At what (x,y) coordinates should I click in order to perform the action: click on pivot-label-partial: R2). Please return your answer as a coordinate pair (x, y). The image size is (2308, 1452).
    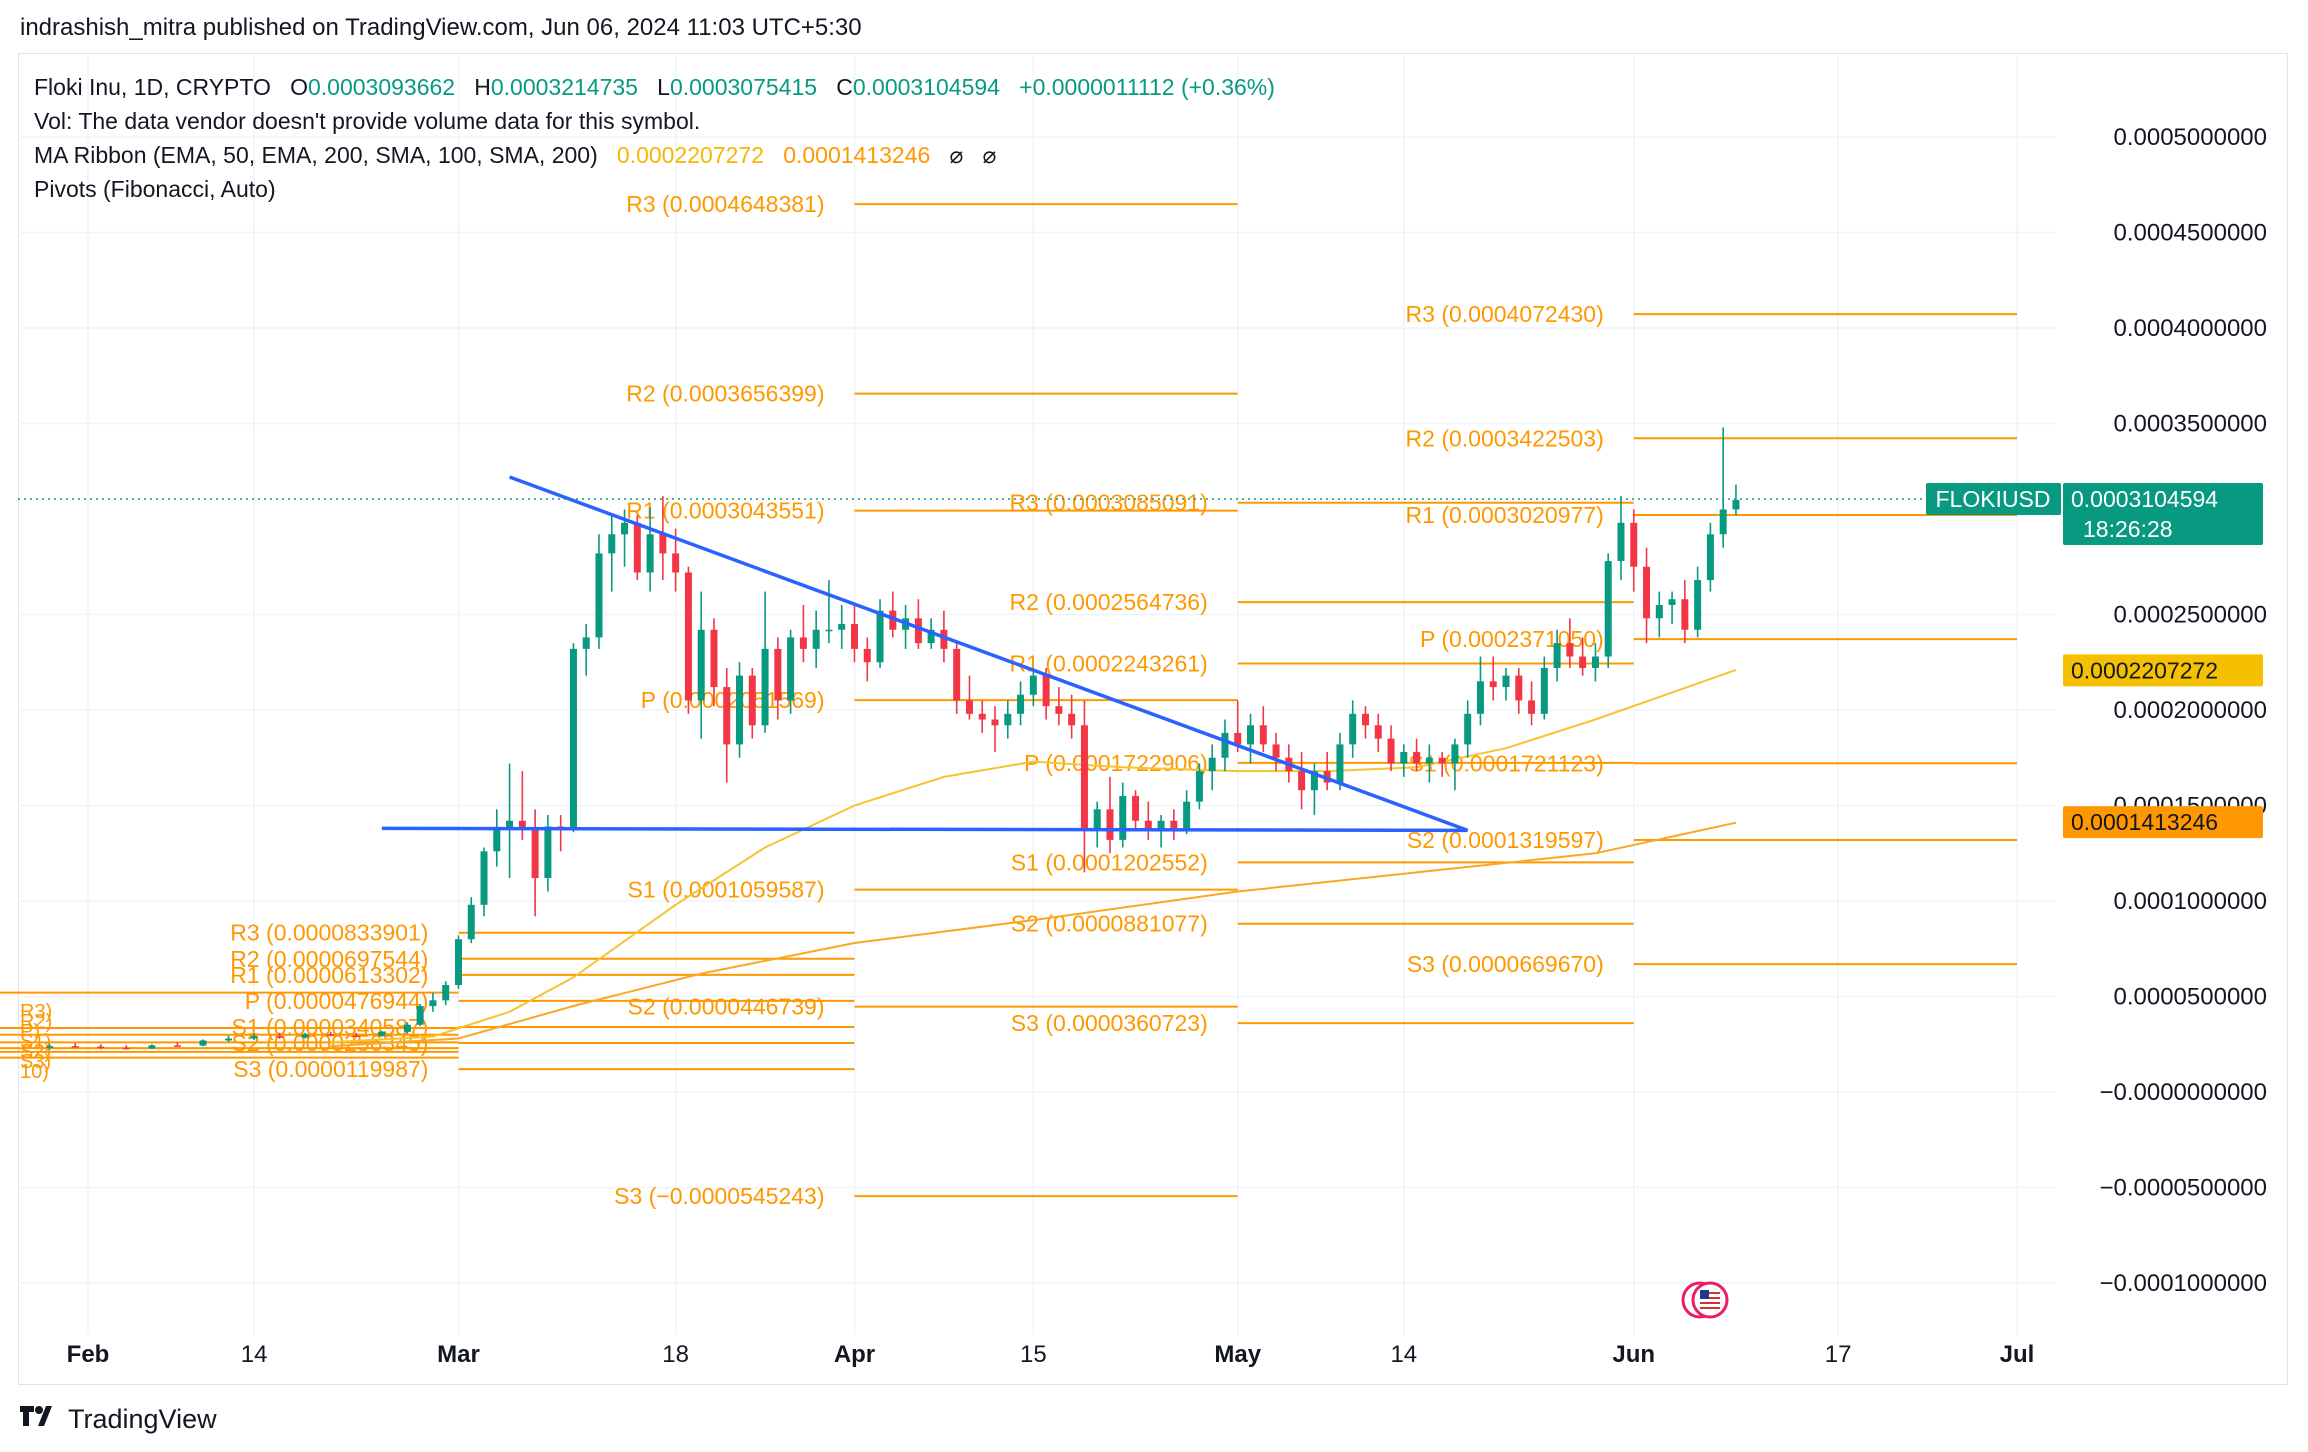
    Looking at the image, I should click on (36, 1022).